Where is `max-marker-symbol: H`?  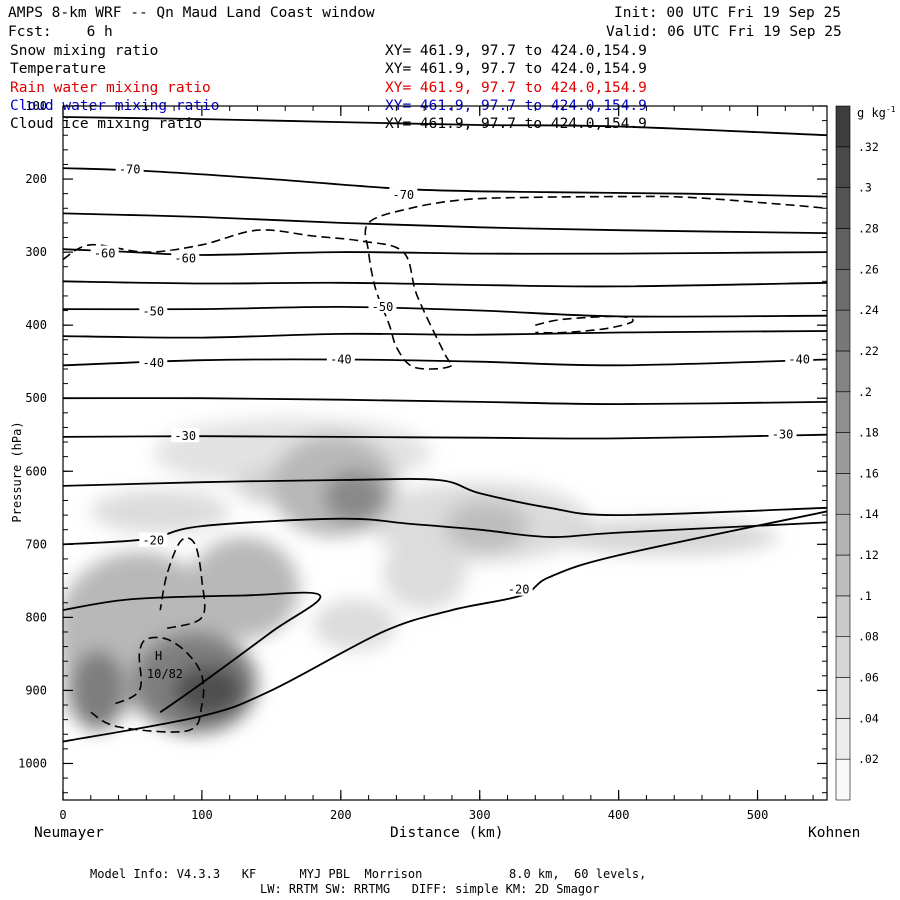
max-marker-symbol: H is located at coordinates (158, 656).